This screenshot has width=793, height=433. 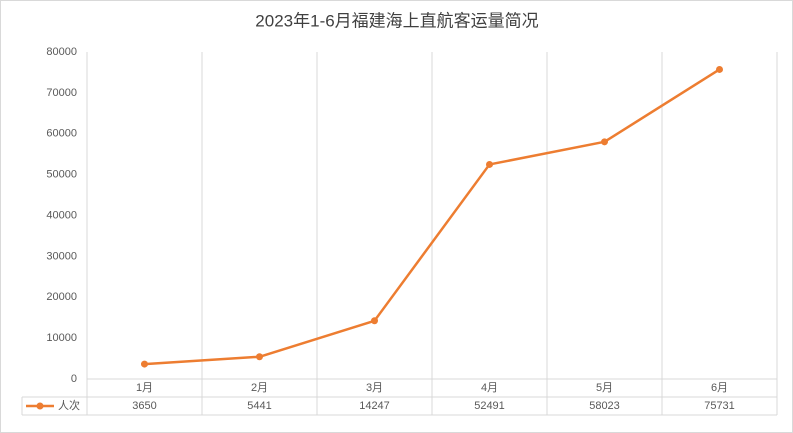 I want to click on y-tick-label: 70000, so click(x=61, y=93).